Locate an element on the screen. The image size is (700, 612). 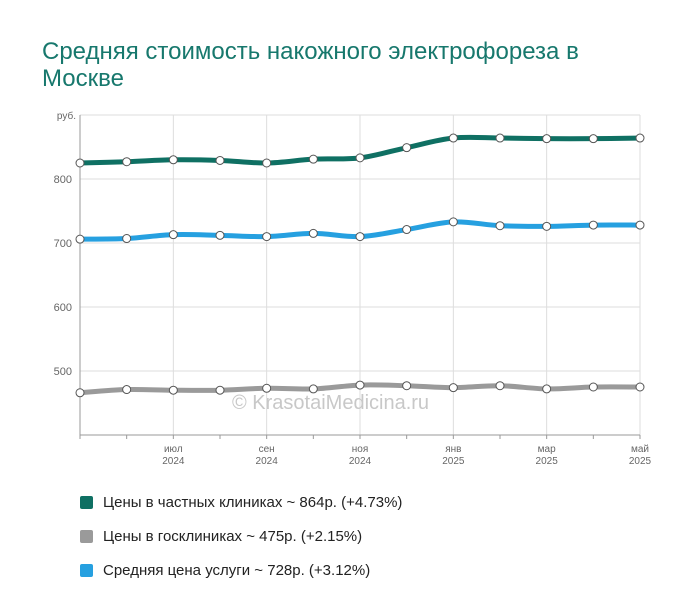
x-tick-label: июл is located at coordinates (173, 449).